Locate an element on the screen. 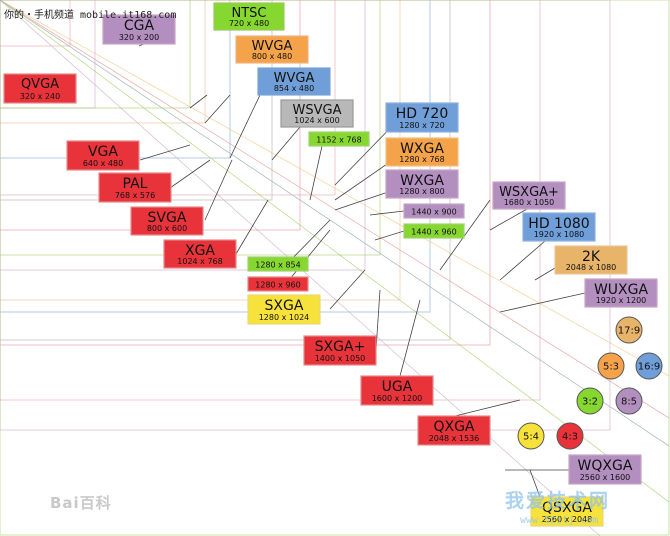  aspect-ratio-17-9: 17:9 is located at coordinates (629, 330).